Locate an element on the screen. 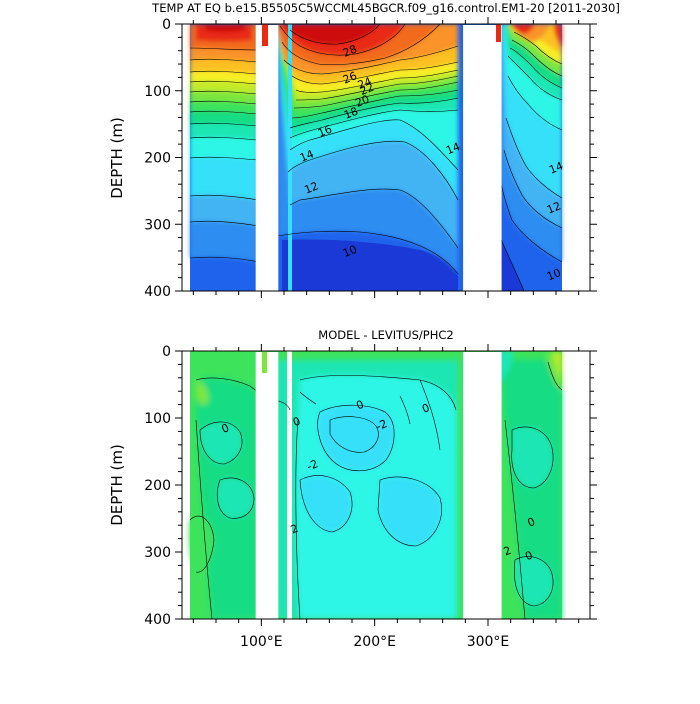  bottom-island-patch is located at coordinates (264, 362).